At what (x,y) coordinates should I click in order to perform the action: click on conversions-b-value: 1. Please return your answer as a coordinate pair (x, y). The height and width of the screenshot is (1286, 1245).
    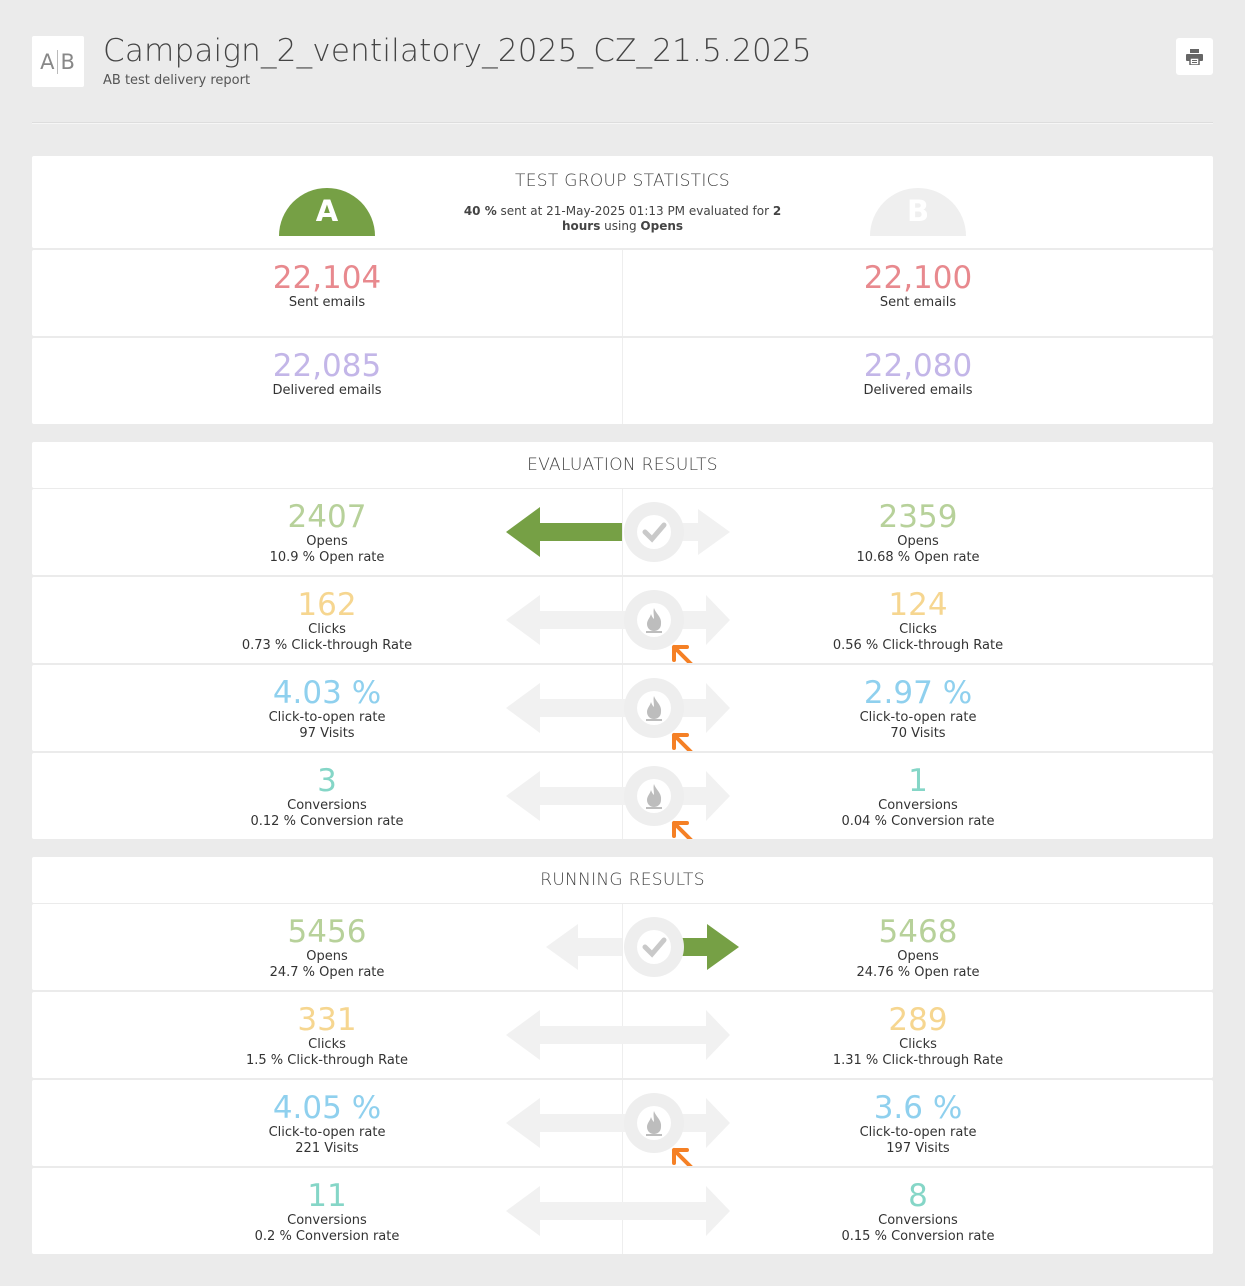
    Looking at the image, I should click on (918, 781).